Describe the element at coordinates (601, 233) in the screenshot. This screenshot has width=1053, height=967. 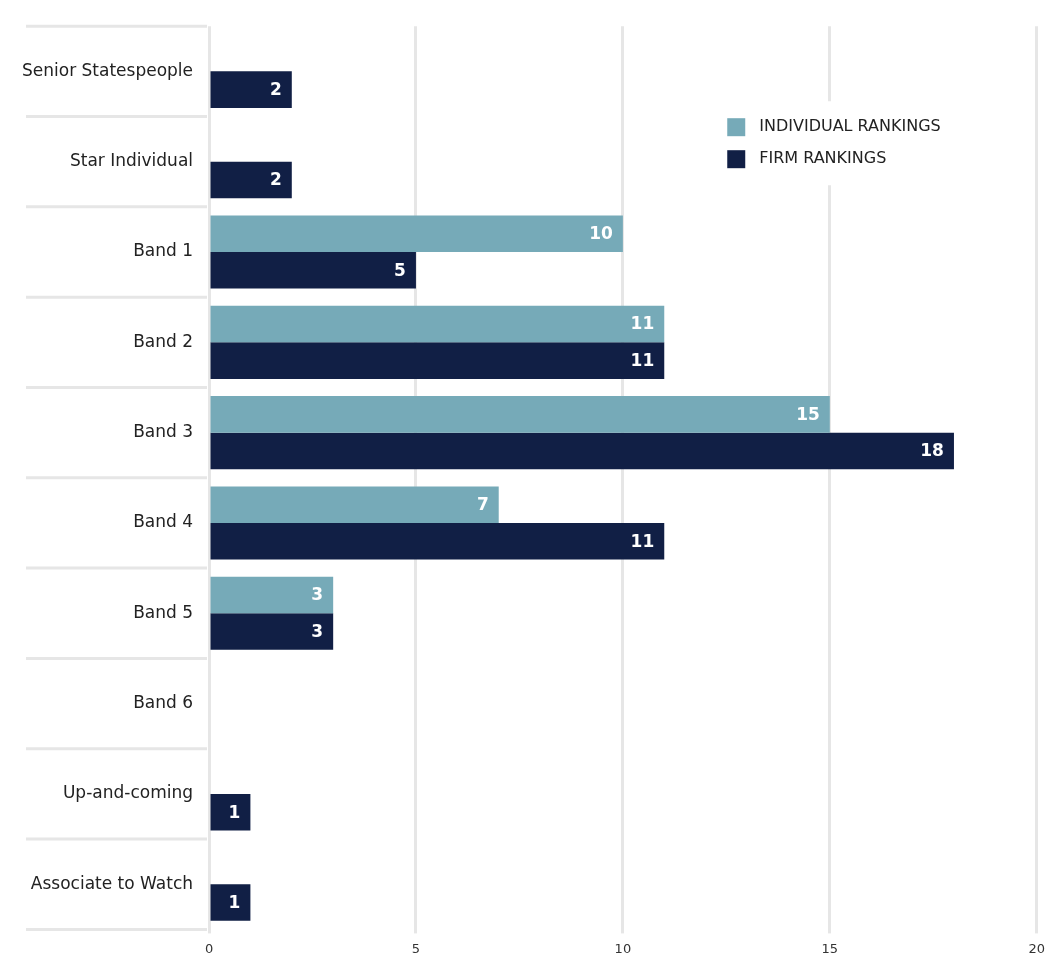
I see `data-label: 10` at that location.